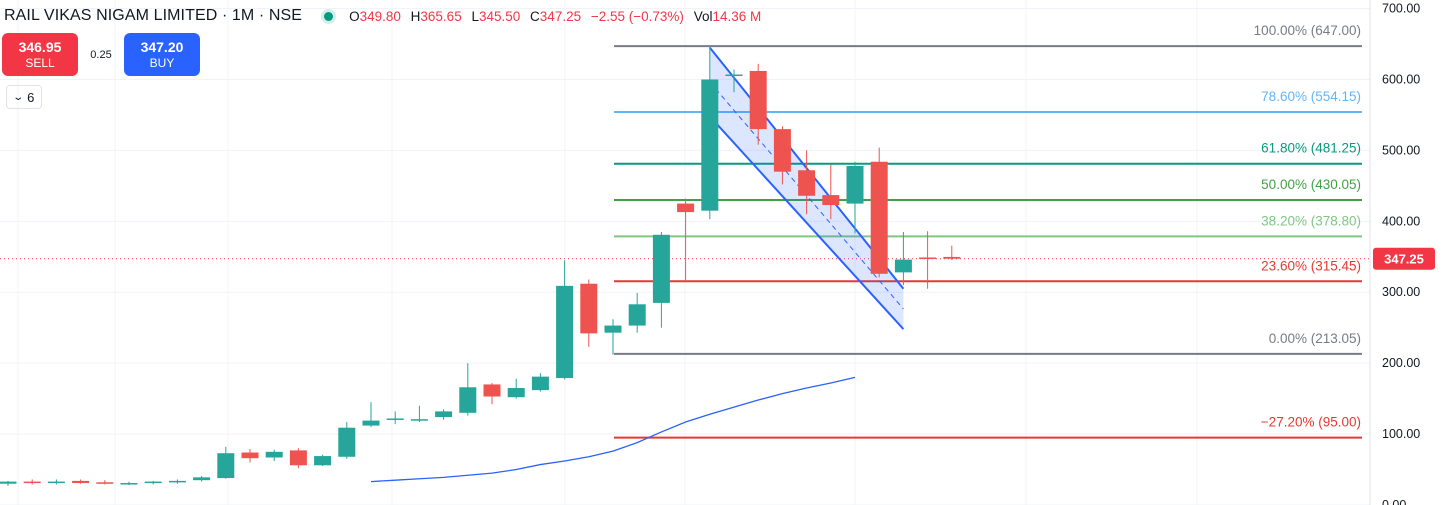 This screenshot has width=1442, height=505. Describe the element at coordinates (1311, 265) in the screenshot. I see `fib-level-label: 23.60% (315.45)` at that location.